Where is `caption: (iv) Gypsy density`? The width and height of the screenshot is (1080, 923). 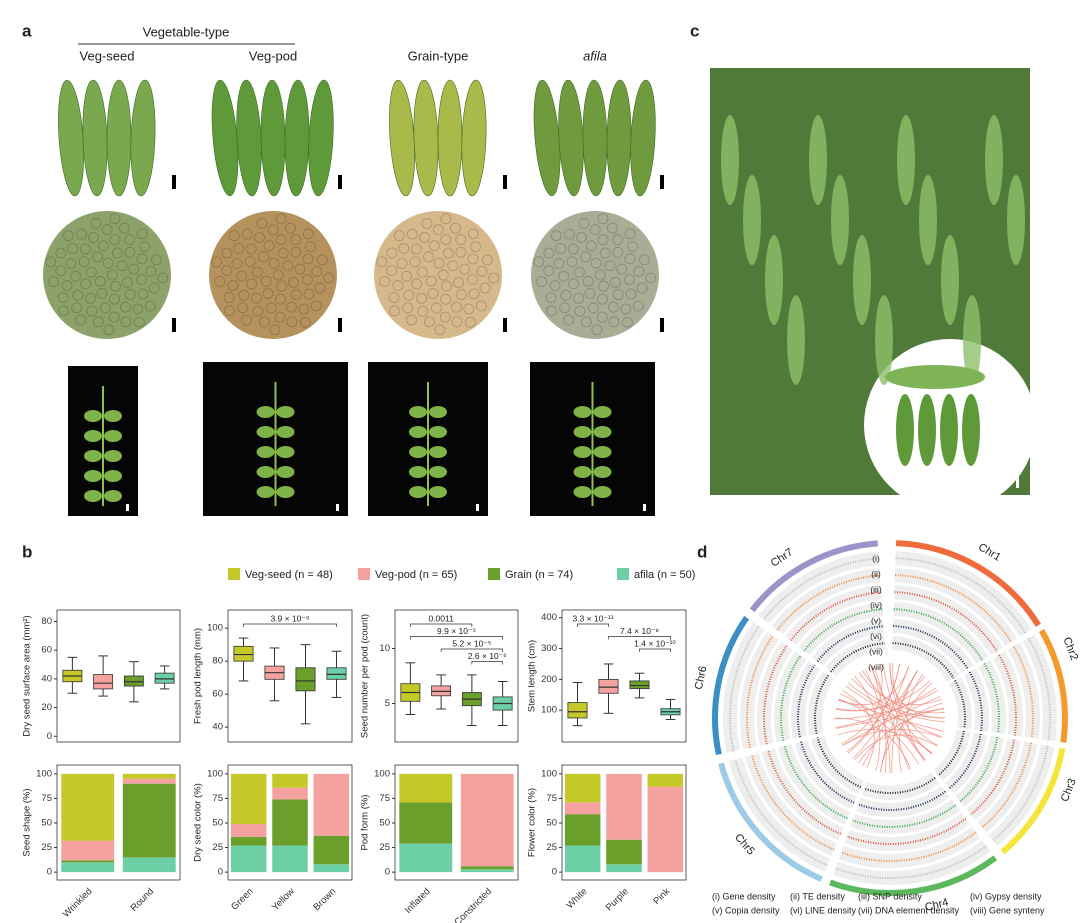
caption: (iv) Gypsy density is located at coordinates (1006, 896).